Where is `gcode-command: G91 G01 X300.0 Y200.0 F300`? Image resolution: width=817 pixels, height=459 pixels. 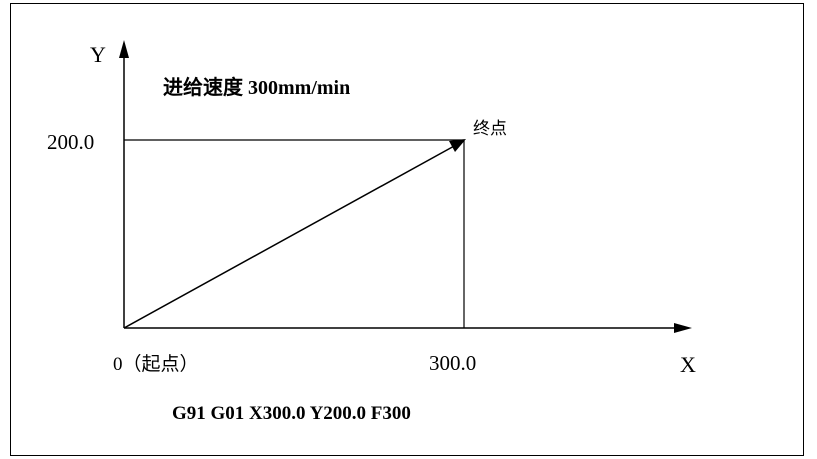 gcode-command: G91 G01 X300.0 Y200.0 F300 is located at coordinates (291, 413).